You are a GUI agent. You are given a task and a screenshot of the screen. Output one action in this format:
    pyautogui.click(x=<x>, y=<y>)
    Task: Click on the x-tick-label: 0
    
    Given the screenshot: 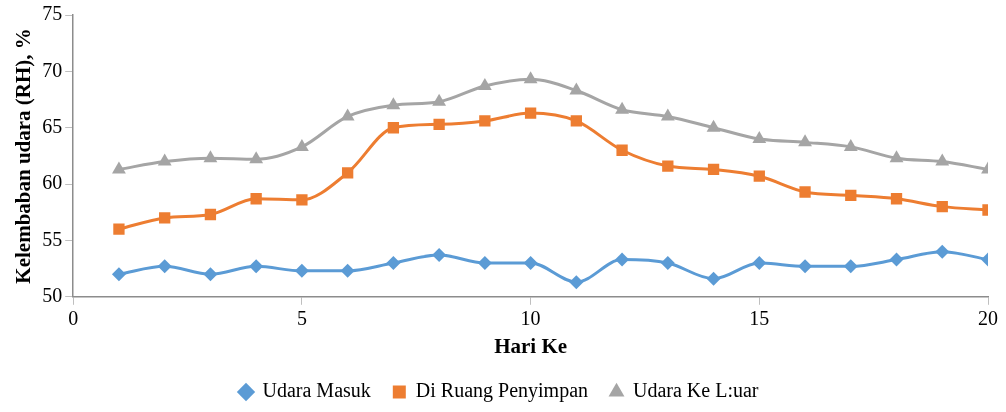 What is the action you would take?
    pyautogui.click(x=73, y=318)
    